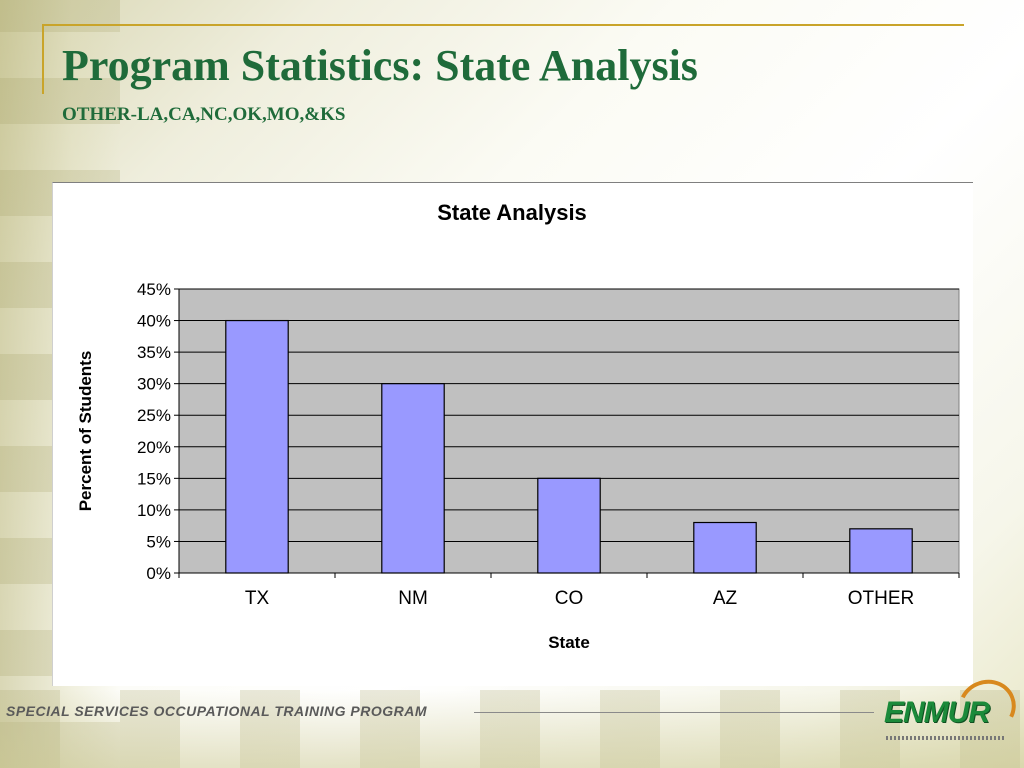 This screenshot has height=768, width=1024. What do you see at coordinates (413, 478) in the screenshot?
I see `bar-nm` at bounding box center [413, 478].